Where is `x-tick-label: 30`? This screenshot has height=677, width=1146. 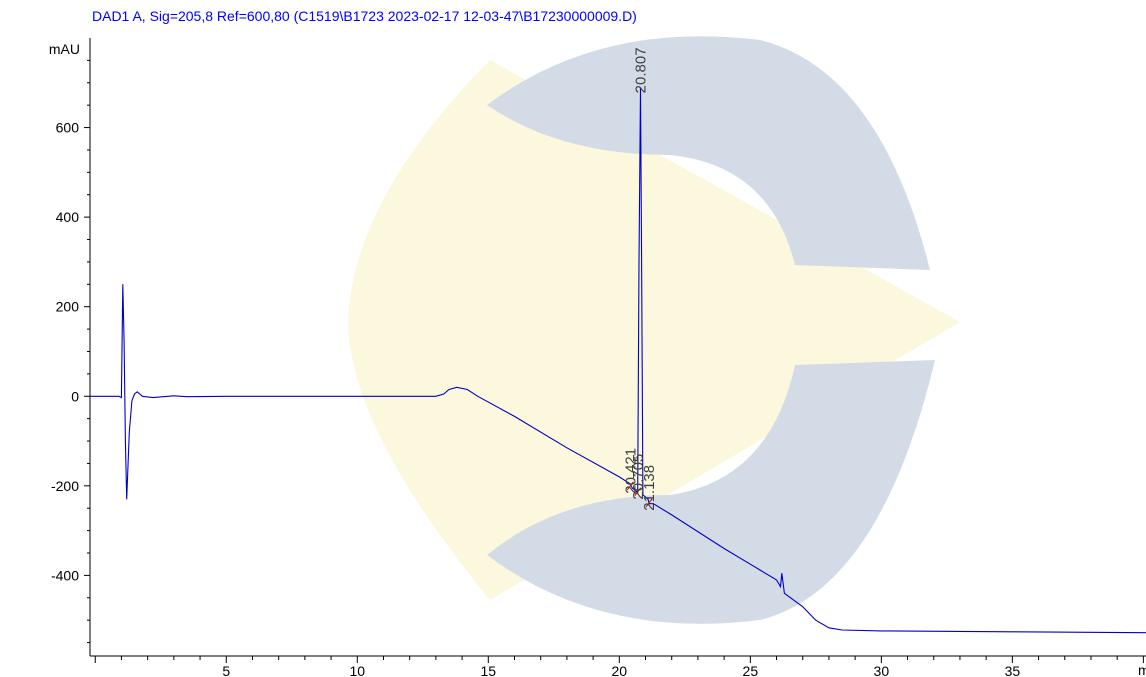 x-tick-label: 30 is located at coordinates (882, 670).